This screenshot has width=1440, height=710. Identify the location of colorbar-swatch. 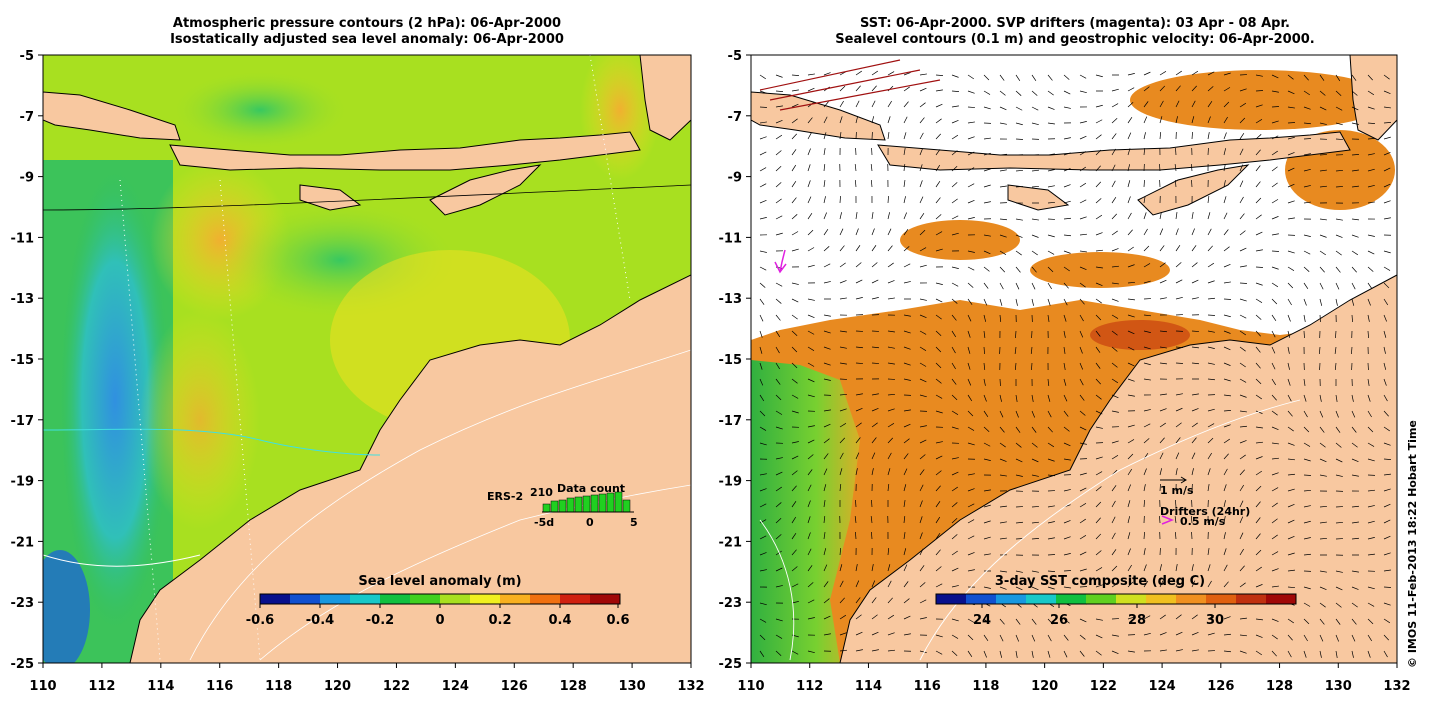
(275, 599).